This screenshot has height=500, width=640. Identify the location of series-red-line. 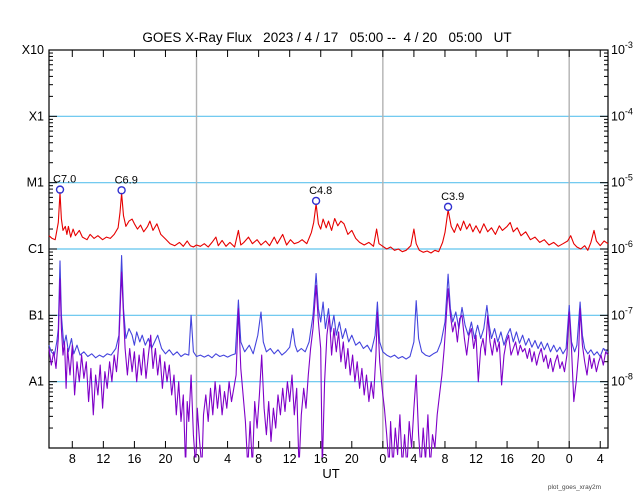
(328, 223).